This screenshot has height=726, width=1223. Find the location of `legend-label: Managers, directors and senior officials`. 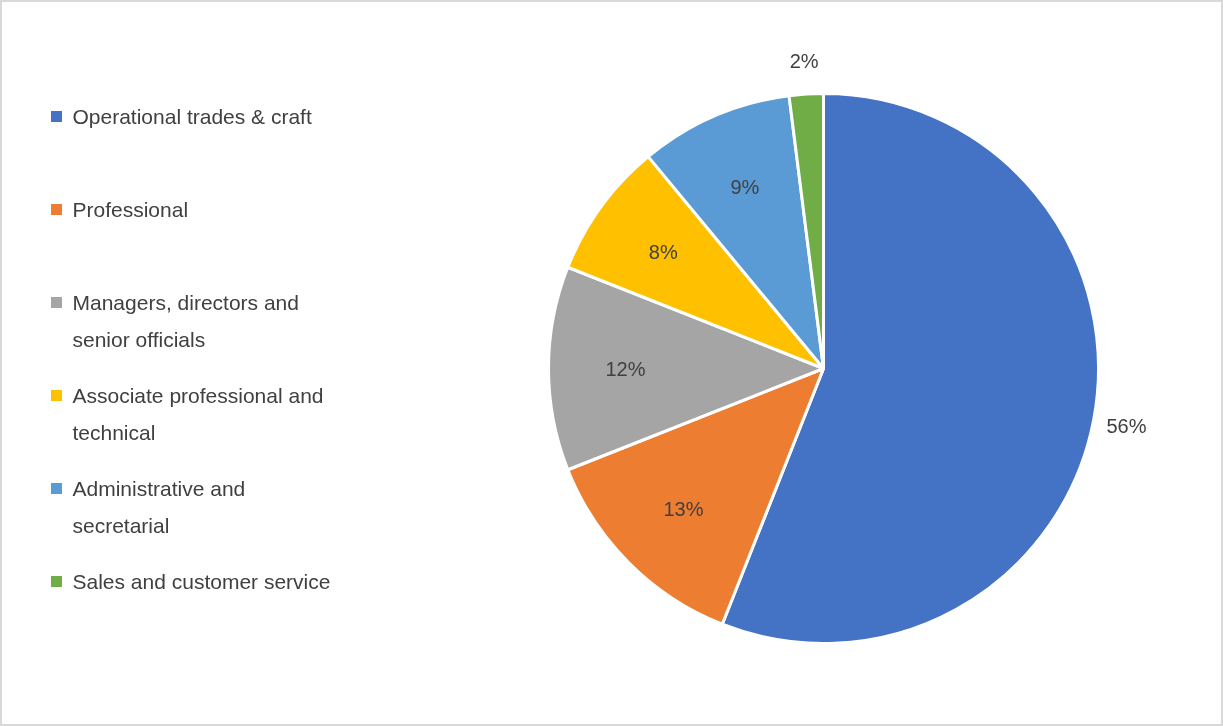

legend-label: Managers, directors and senior officials is located at coordinates (185, 321).